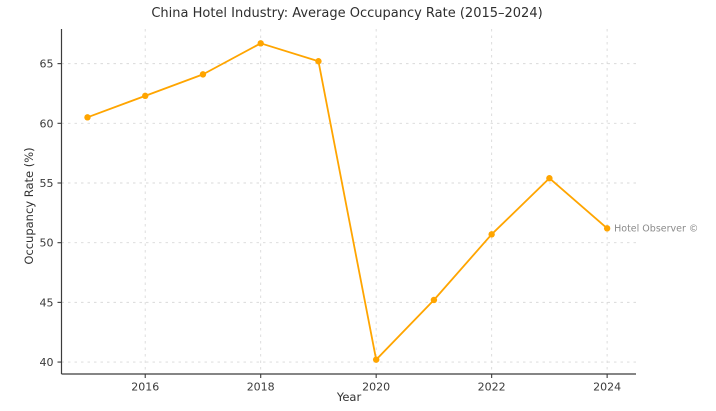  What do you see at coordinates (607, 387) in the screenshot?
I see `x-tick-label: 2024` at bounding box center [607, 387].